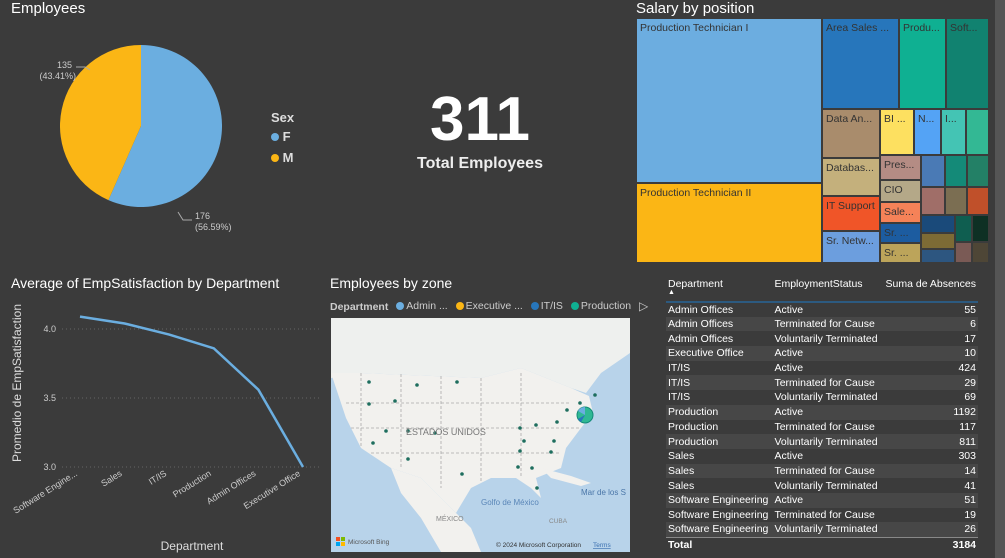 Image resolution: width=1005 pixels, height=558 pixels. What do you see at coordinates (49, 467) in the screenshot?
I see `y-tick-label: 3.0` at bounding box center [49, 467].